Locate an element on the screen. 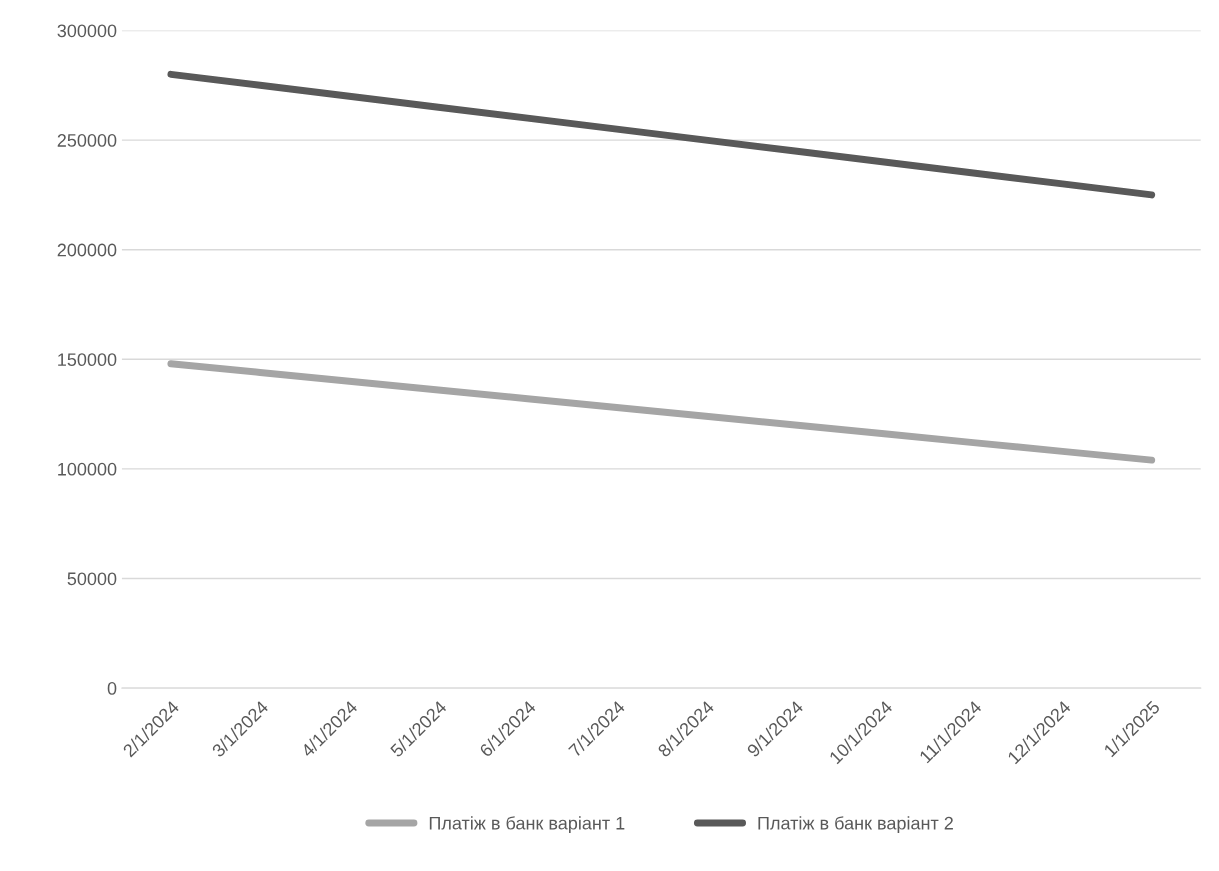 This screenshot has width=1219, height=871. y-tick-label: 250000 is located at coordinates (87, 140).